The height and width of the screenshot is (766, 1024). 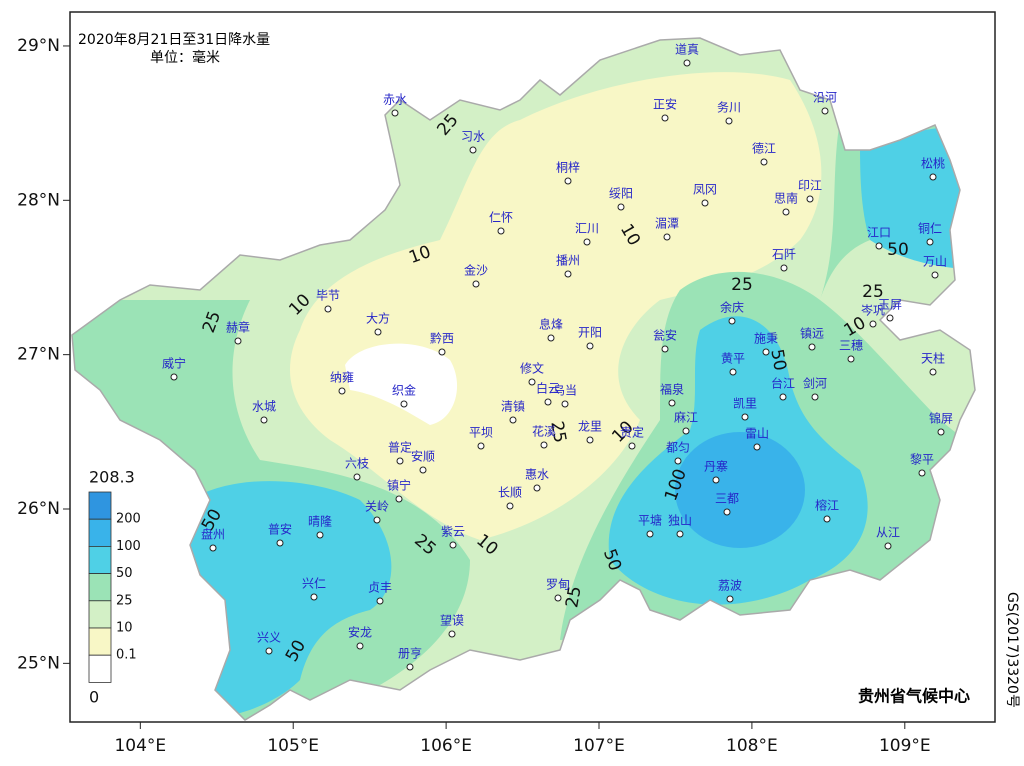 What do you see at coordinates (360, 632) in the screenshot?
I see `station-name: 安龙` at bounding box center [360, 632].